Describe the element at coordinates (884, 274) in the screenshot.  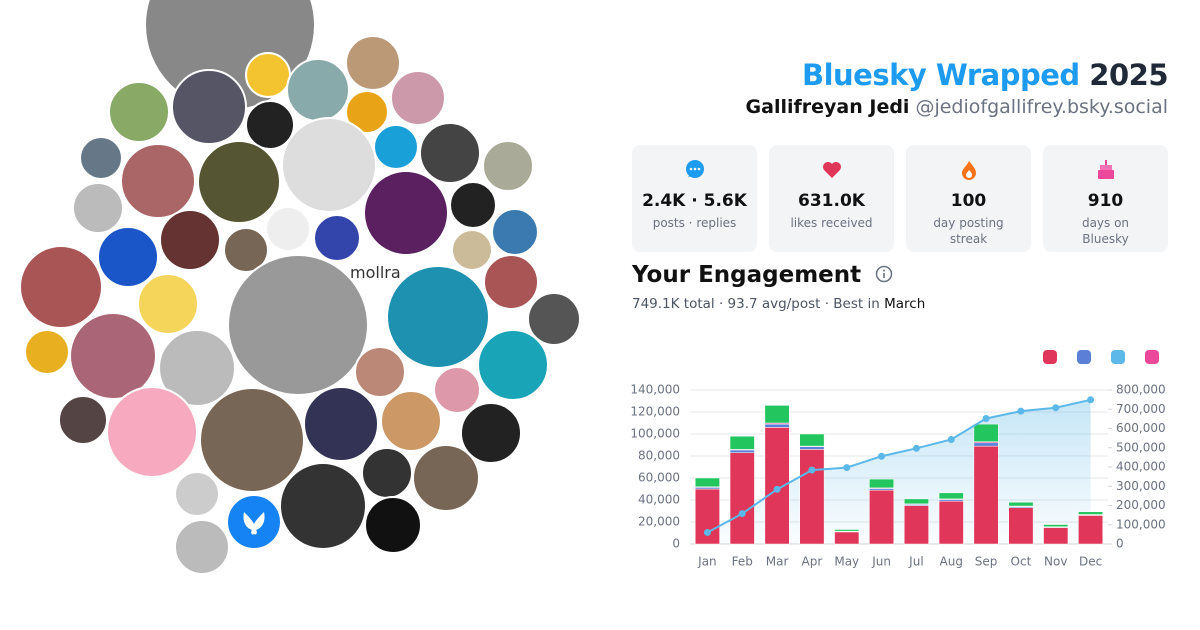
I see `info-icon` at that location.